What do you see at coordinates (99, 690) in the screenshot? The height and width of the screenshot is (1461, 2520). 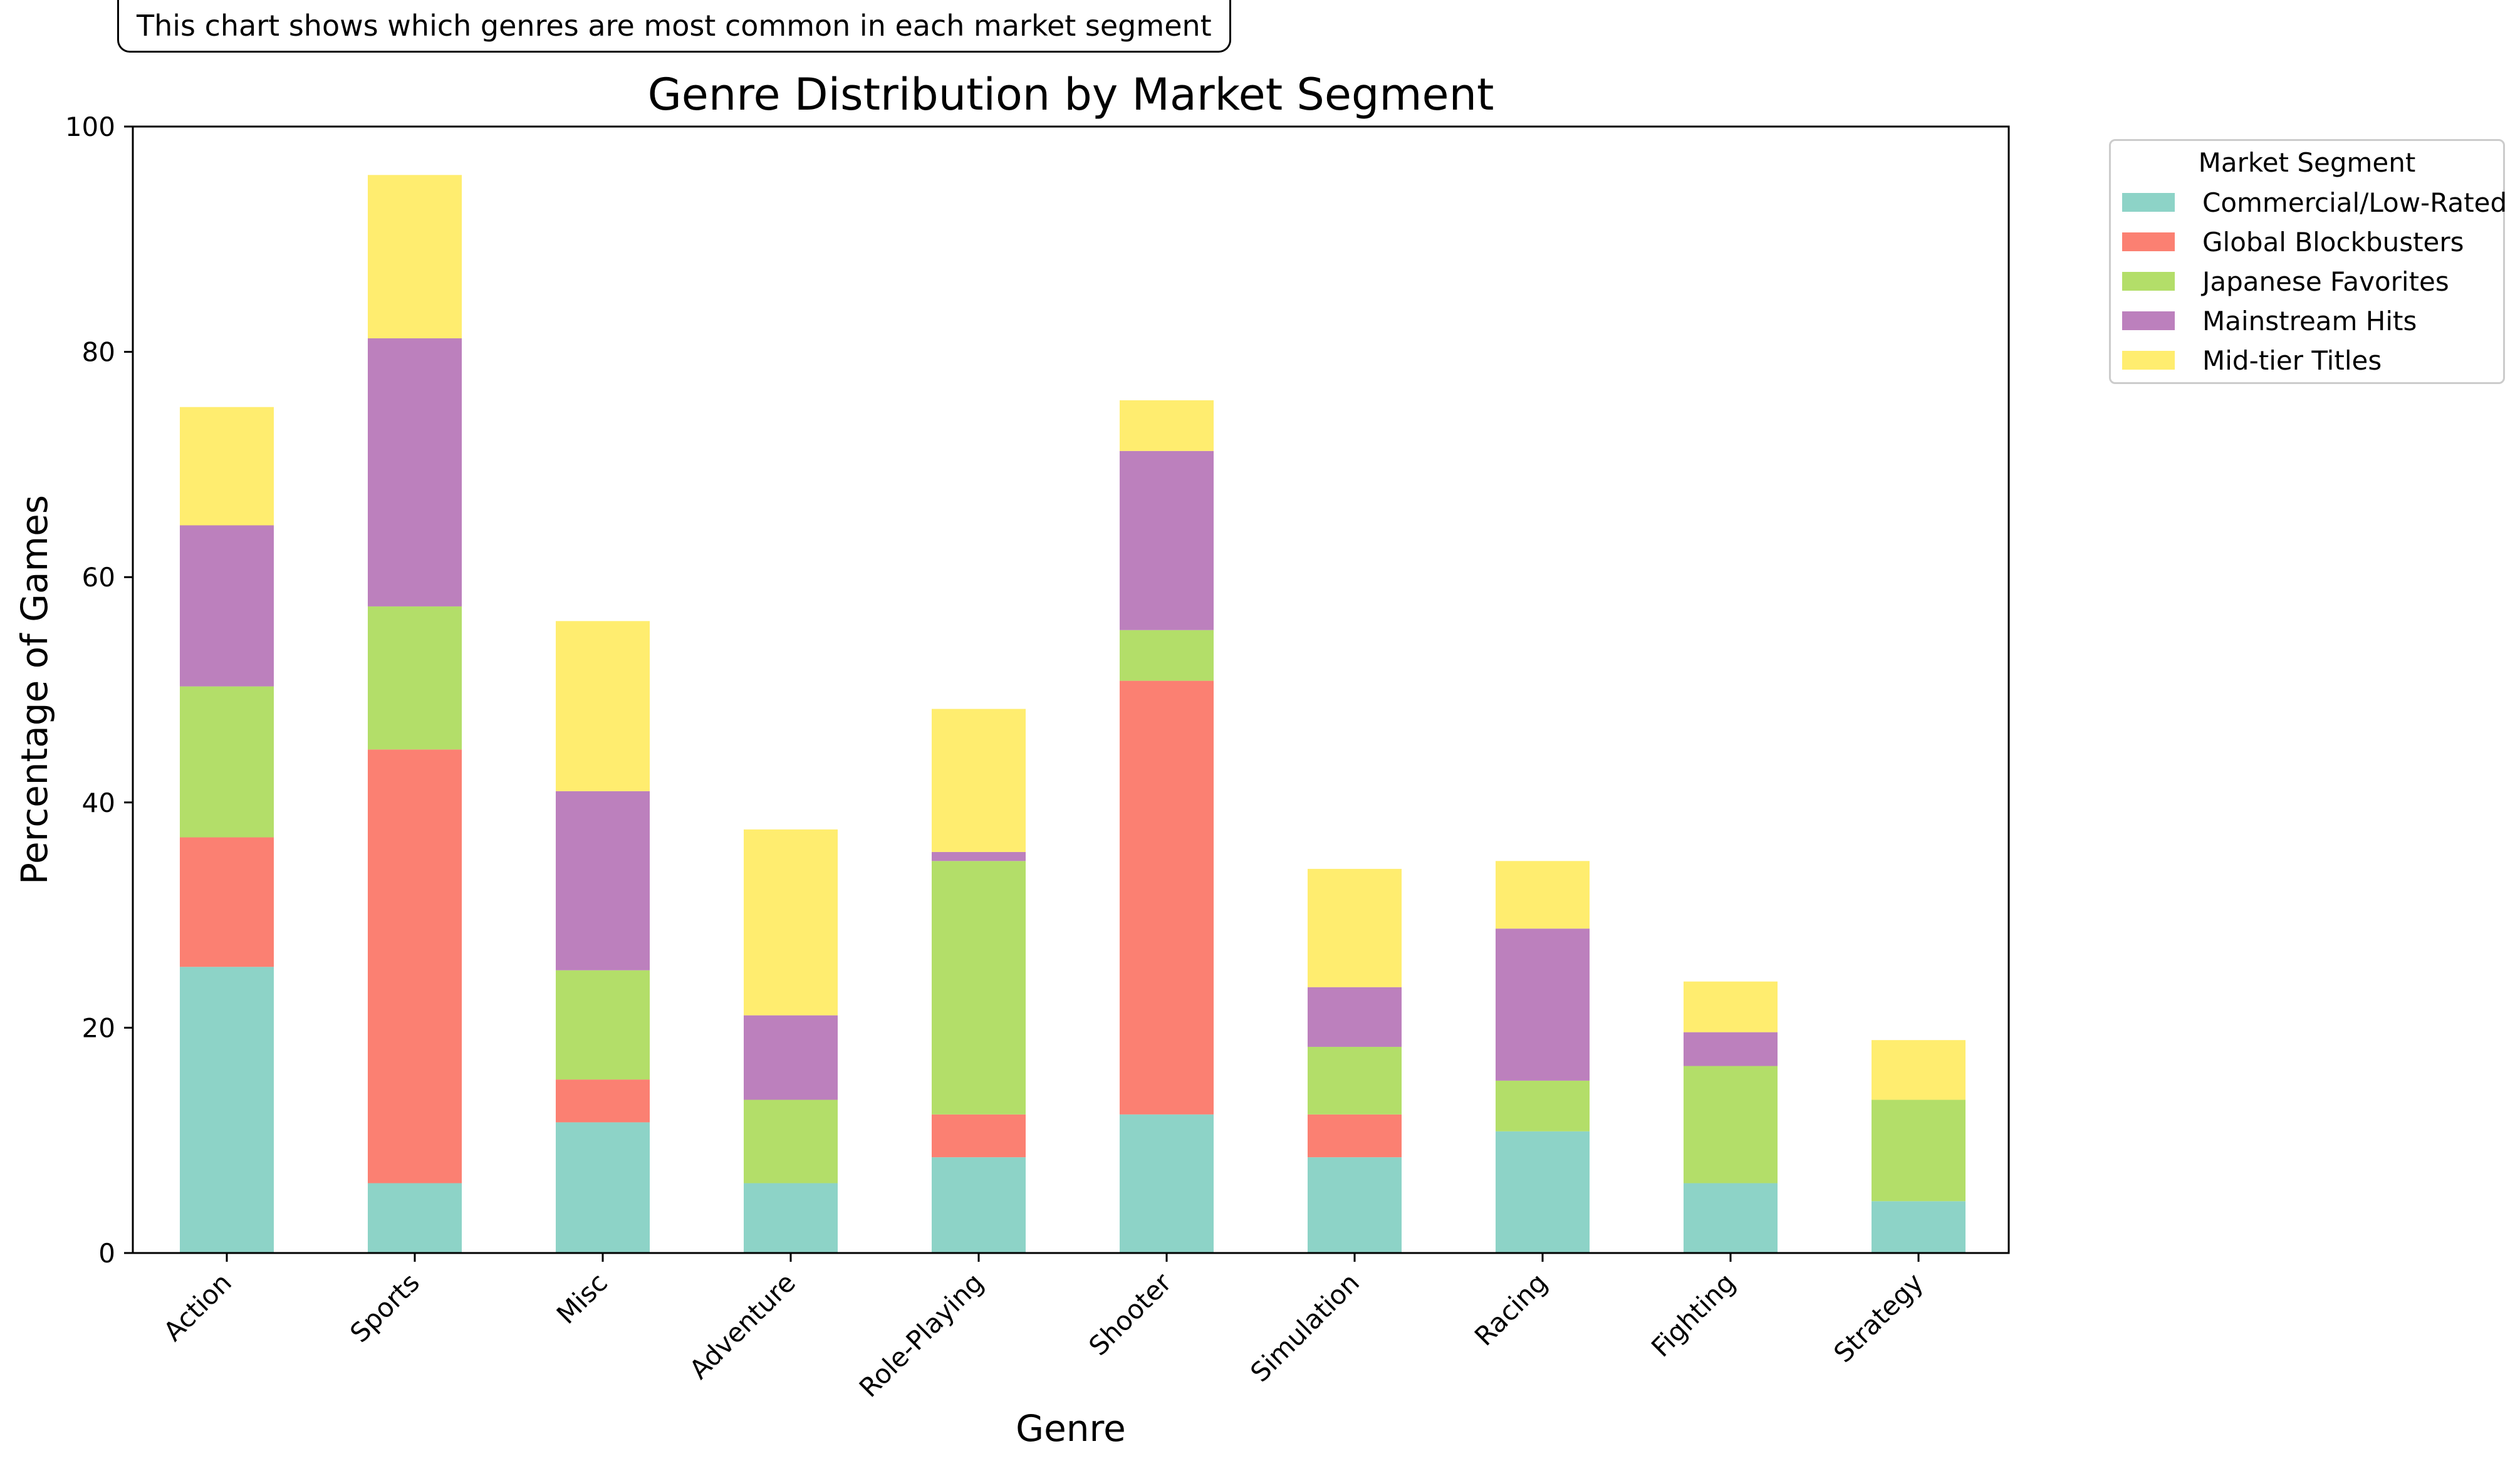 I see `y-axis: 0 20 40 60 80 100` at bounding box center [99, 690].